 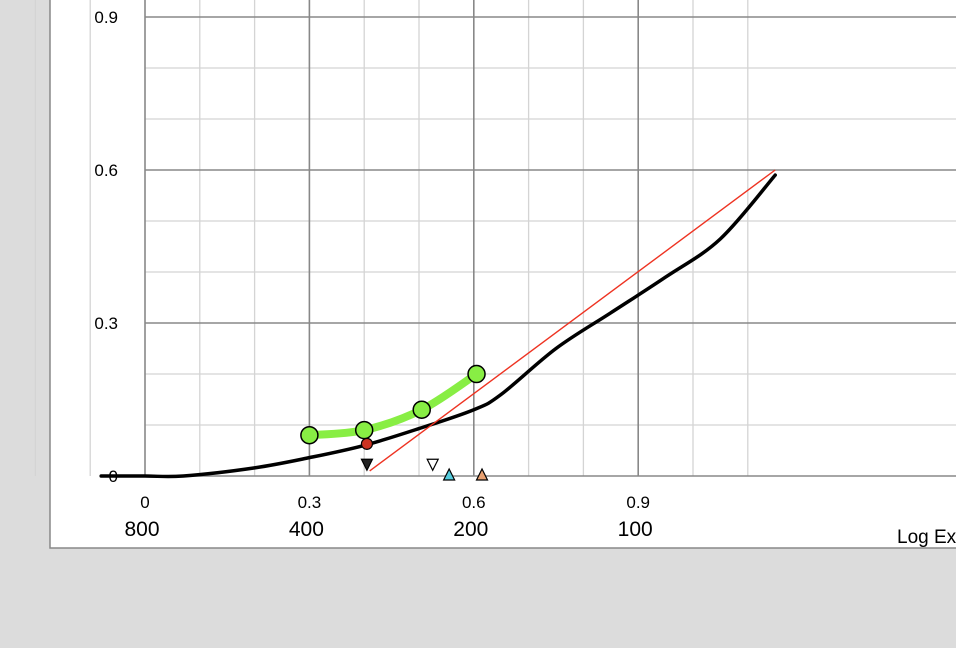 What do you see at coordinates (310, 502) in the screenshot?
I see `x-tick-label: 0.3` at bounding box center [310, 502].